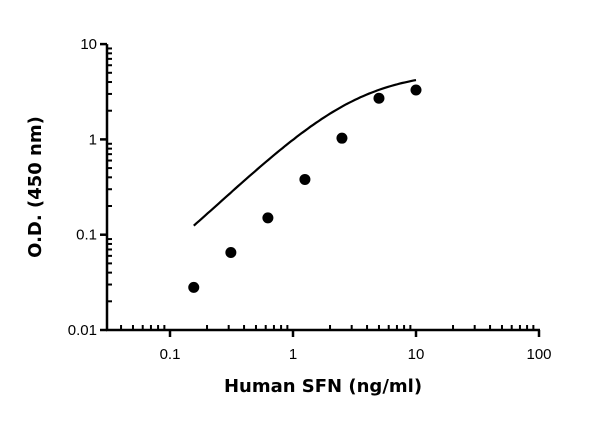 The height and width of the screenshot is (421, 600). What do you see at coordinates (416, 354) in the screenshot?
I see `x-tick-label: 10` at bounding box center [416, 354].